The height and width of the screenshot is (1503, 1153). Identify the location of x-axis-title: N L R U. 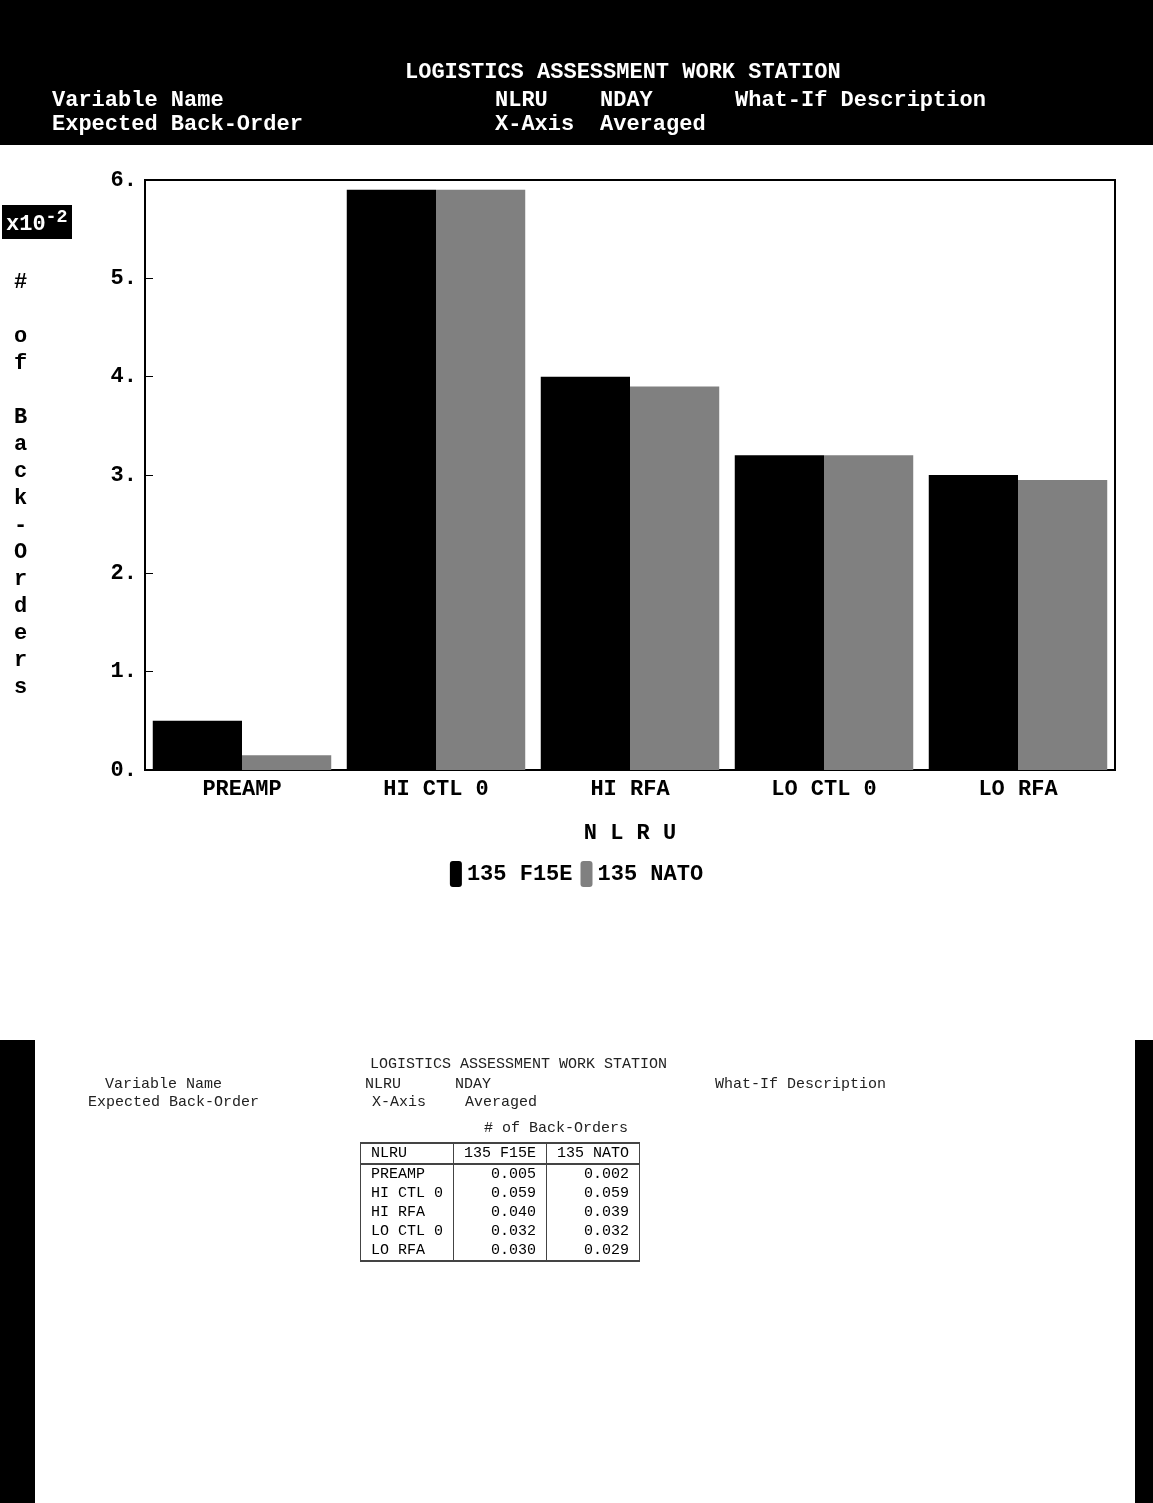
(630, 833).